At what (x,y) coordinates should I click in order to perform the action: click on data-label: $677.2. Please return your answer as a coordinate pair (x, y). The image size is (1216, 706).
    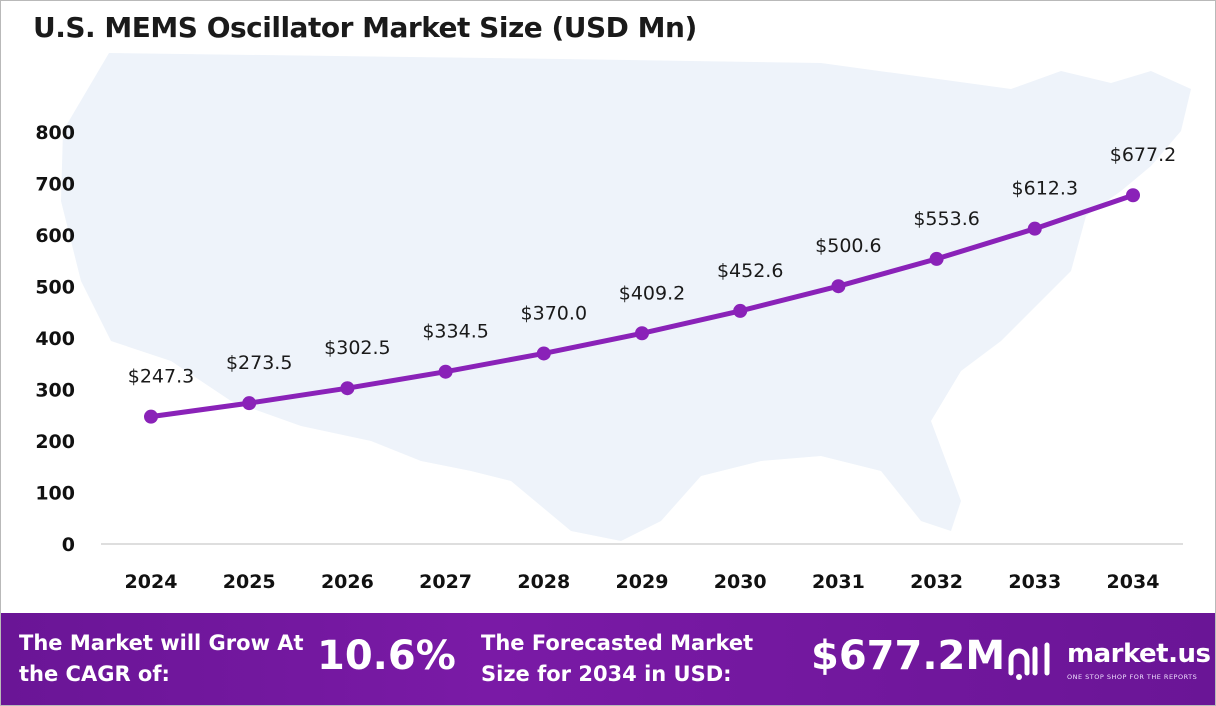
    Looking at the image, I should click on (1143, 155).